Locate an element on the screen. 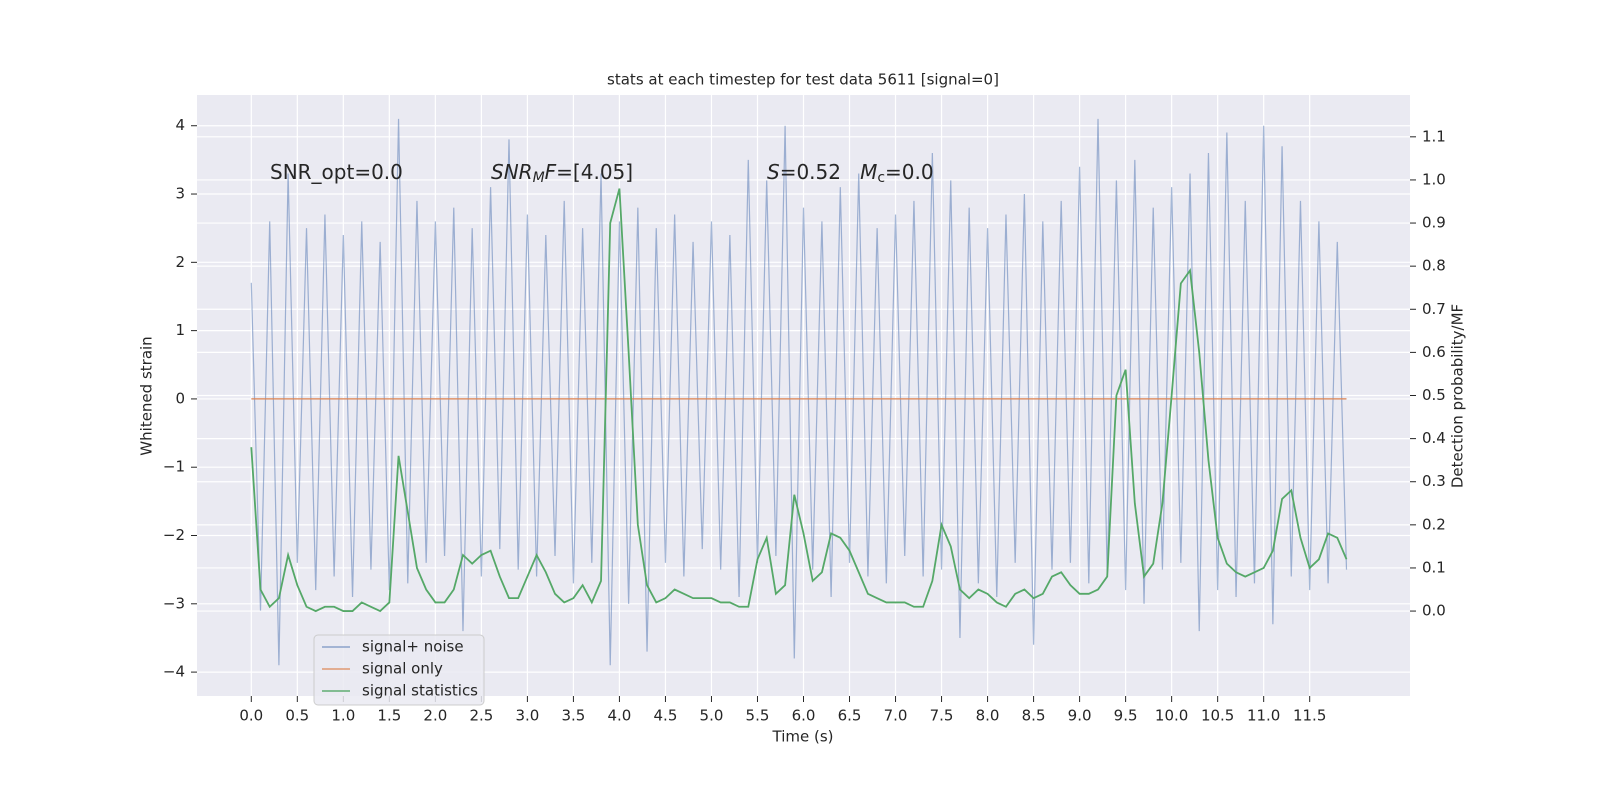  annotation-part: =0.0 is located at coordinates (909, 172).